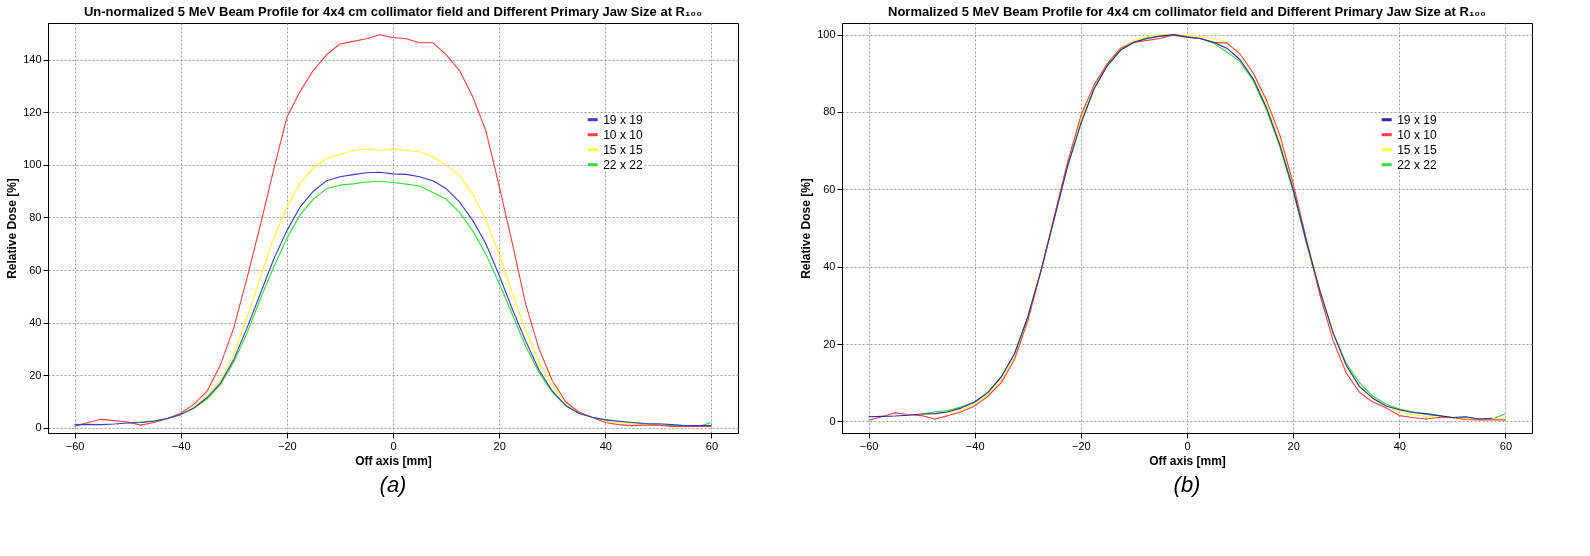  Describe the element at coordinates (1187, 11) in the screenshot. I see `chart-title: Normalized 5 MeV Beam Profile for 4x4 cm collimator field and Different Primary Jaw Size at R₁₀₀` at that location.